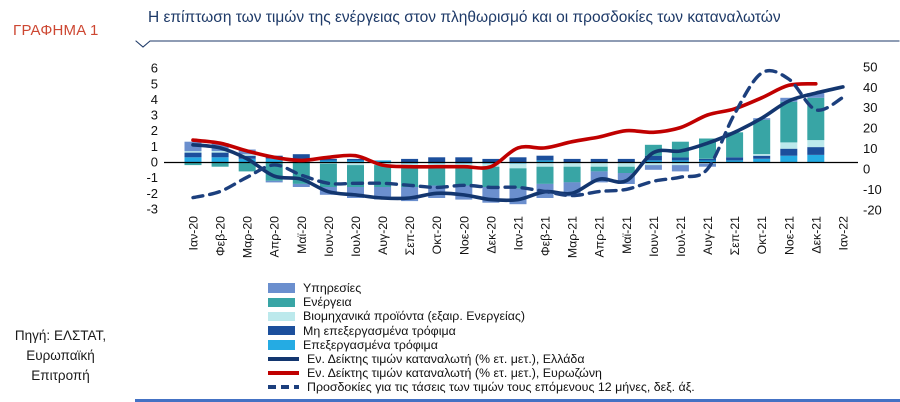 This screenshot has height=402, width=900. I want to click on y-axis-left-tick-label: 4, so click(154, 99).